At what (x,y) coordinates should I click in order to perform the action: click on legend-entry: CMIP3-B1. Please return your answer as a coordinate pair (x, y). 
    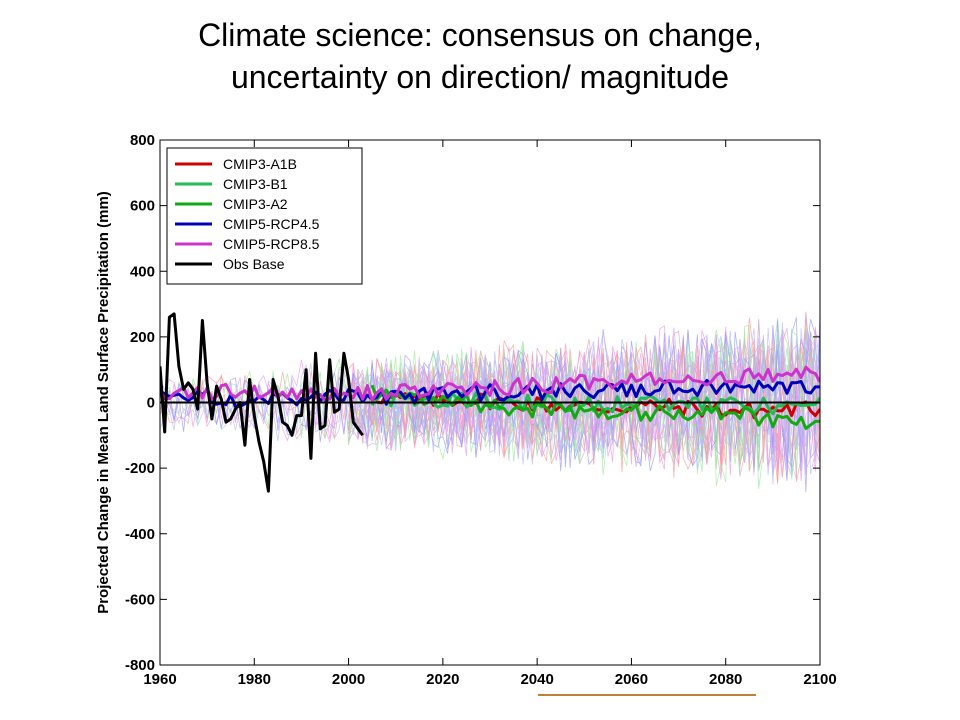
    Looking at the image, I should click on (255, 184).